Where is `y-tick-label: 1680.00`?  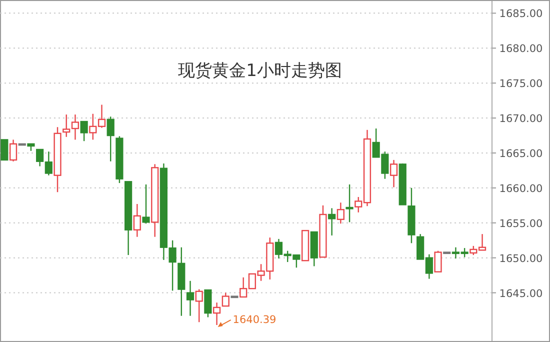 y-tick-label: 1680.00 is located at coordinates (521, 49).